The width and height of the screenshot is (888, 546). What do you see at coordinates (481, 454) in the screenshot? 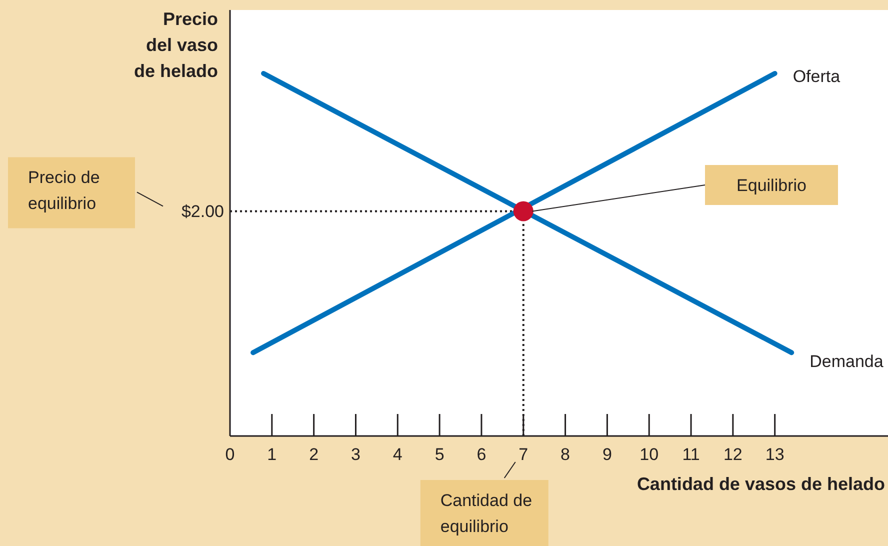
I see `x-tick-label: 6` at bounding box center [481, 454].